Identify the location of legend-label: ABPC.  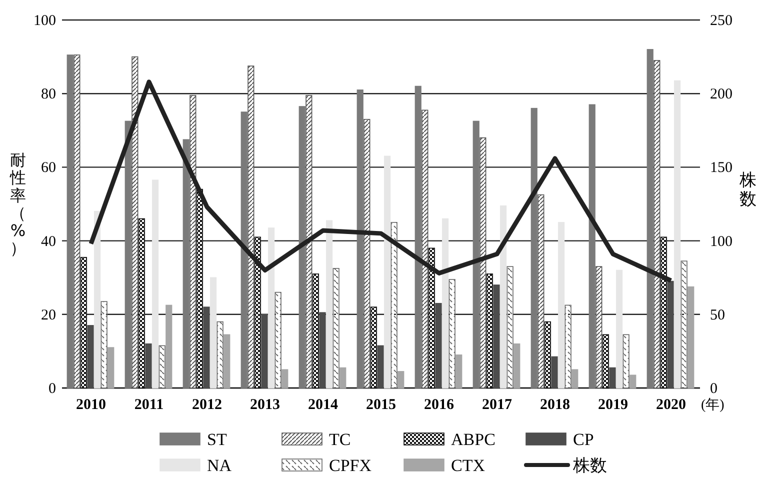
(473, 439).